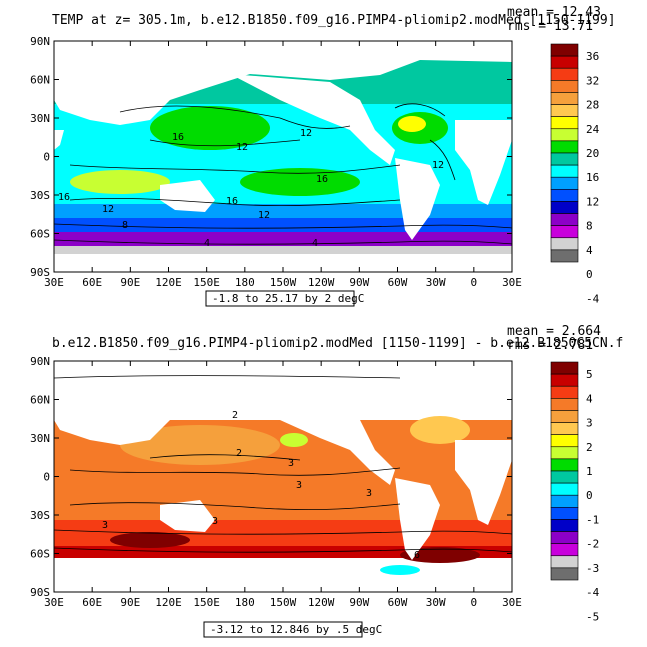 This screenshot has width=647, height=647. Describe the element at coordinates (120, 182) in the screenshot. I see `panel-1-ind-gyre` at that location.